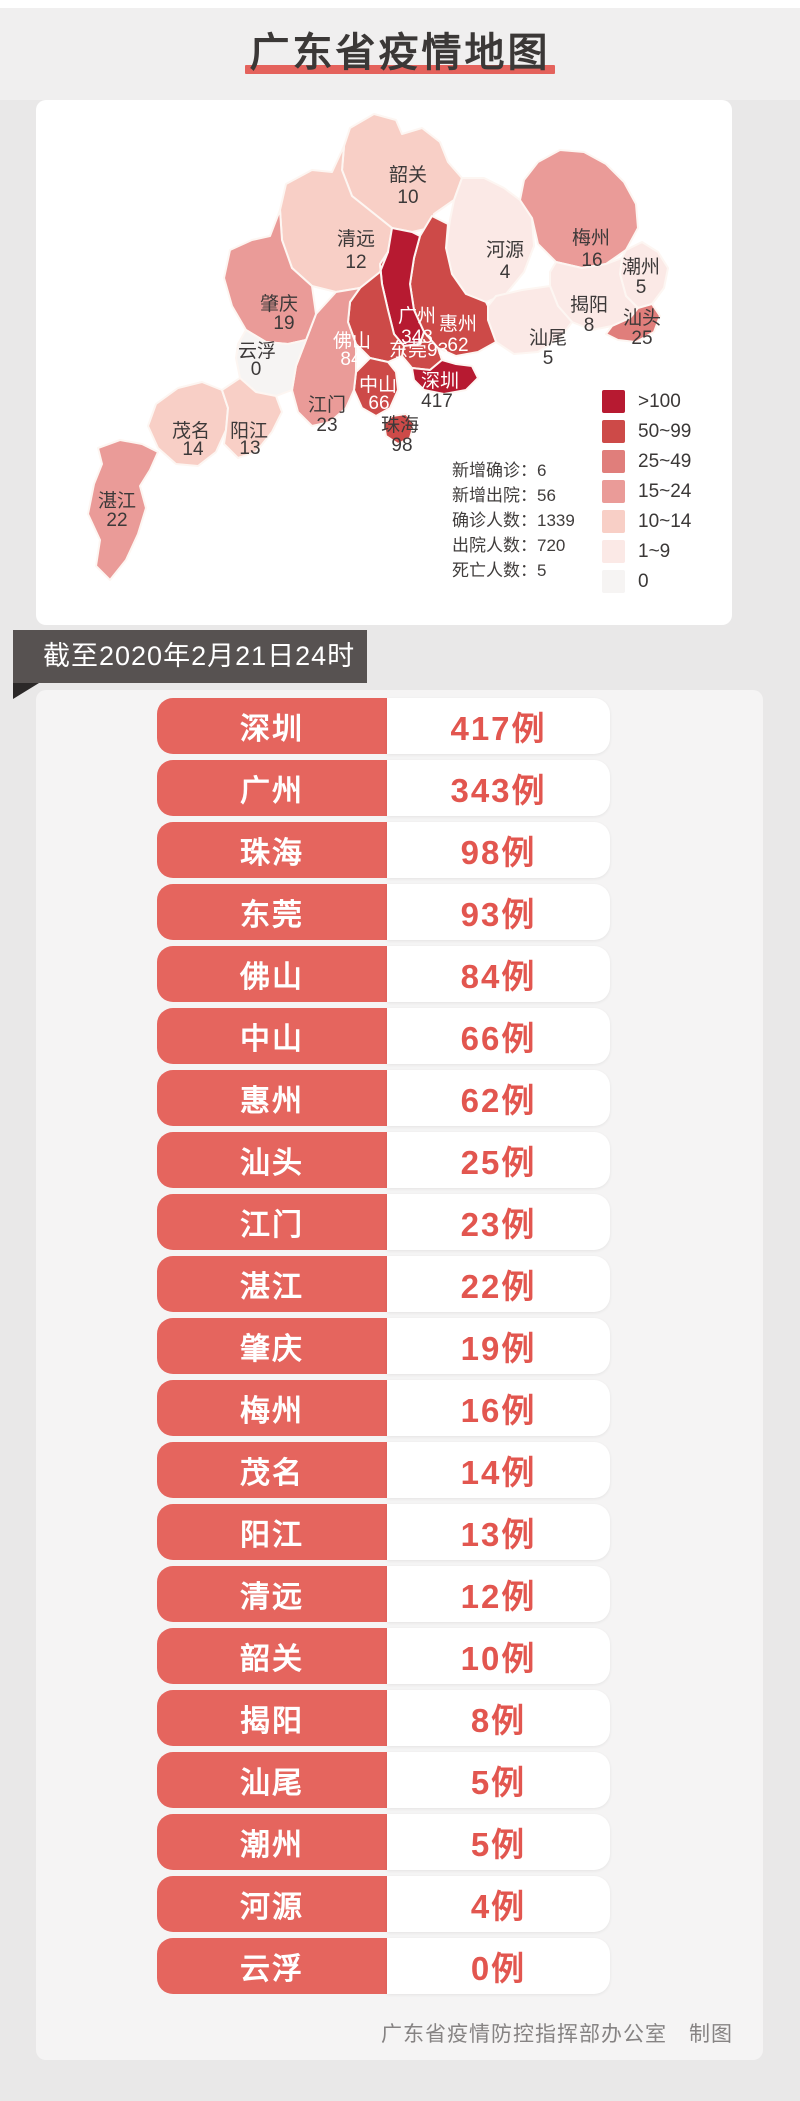 This screenshot has height=2101, width=800. What do you see at coordinates (548, 338) in the screenshot?
I see `region-label: 汕尾` at bounding box center [548, 338].